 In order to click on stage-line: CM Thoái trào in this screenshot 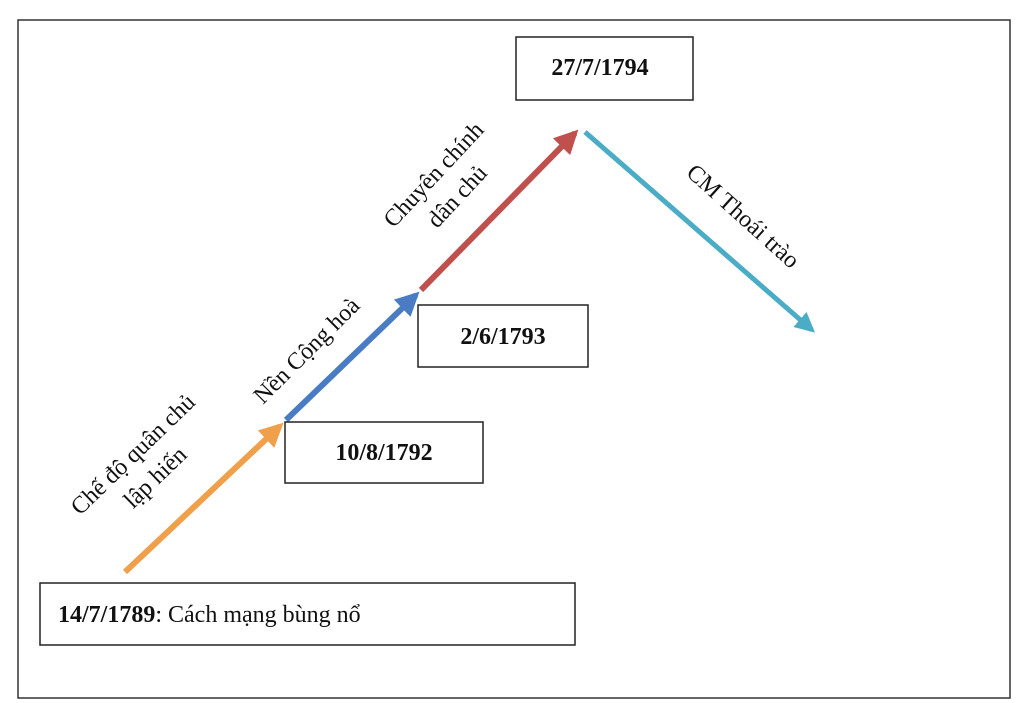, I will do `click(742, 217)`.